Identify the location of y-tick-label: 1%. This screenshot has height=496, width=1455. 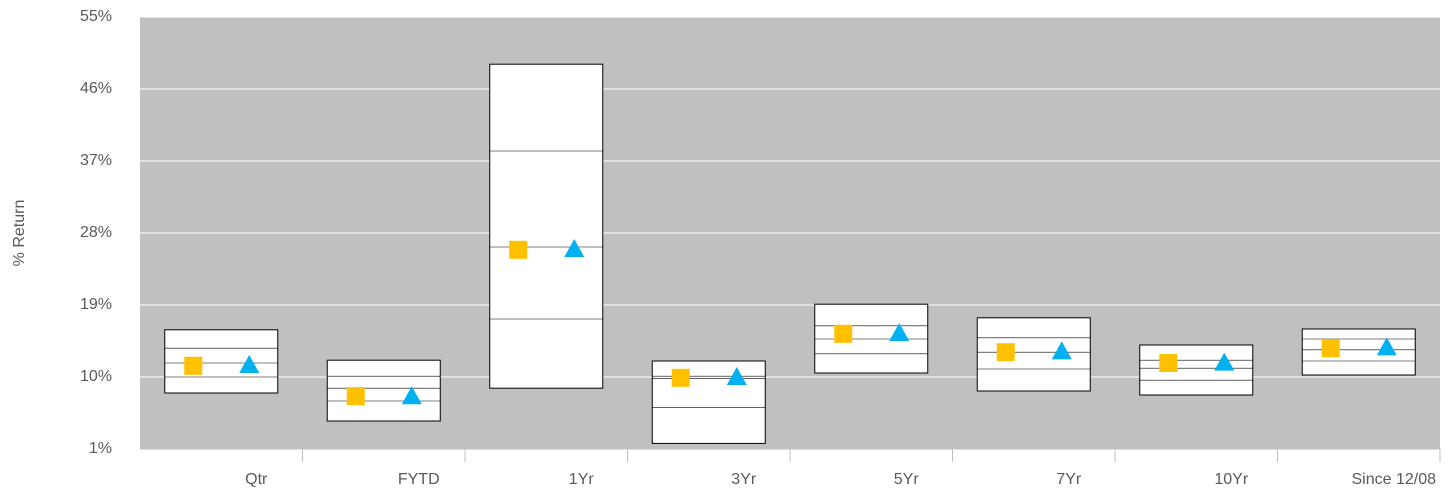
(100, 448).